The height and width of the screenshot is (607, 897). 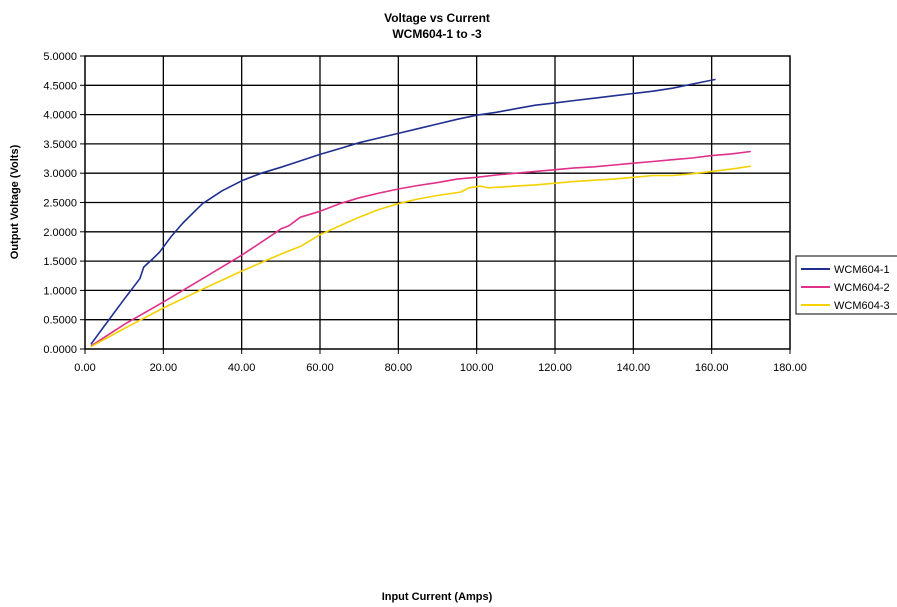 I want to click on x-tick-label: 60.00, so click(x=320, y=368).